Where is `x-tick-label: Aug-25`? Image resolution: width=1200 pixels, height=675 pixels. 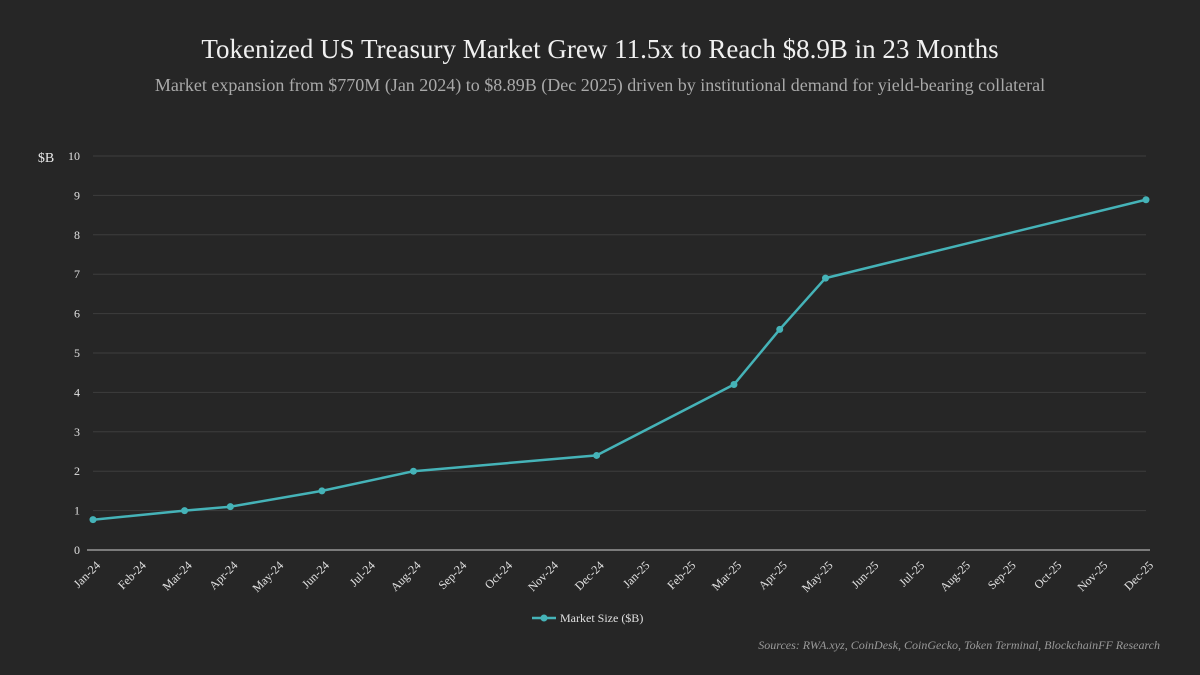
x-tick-label: Aug-25 is located at coordinates (955, 576).